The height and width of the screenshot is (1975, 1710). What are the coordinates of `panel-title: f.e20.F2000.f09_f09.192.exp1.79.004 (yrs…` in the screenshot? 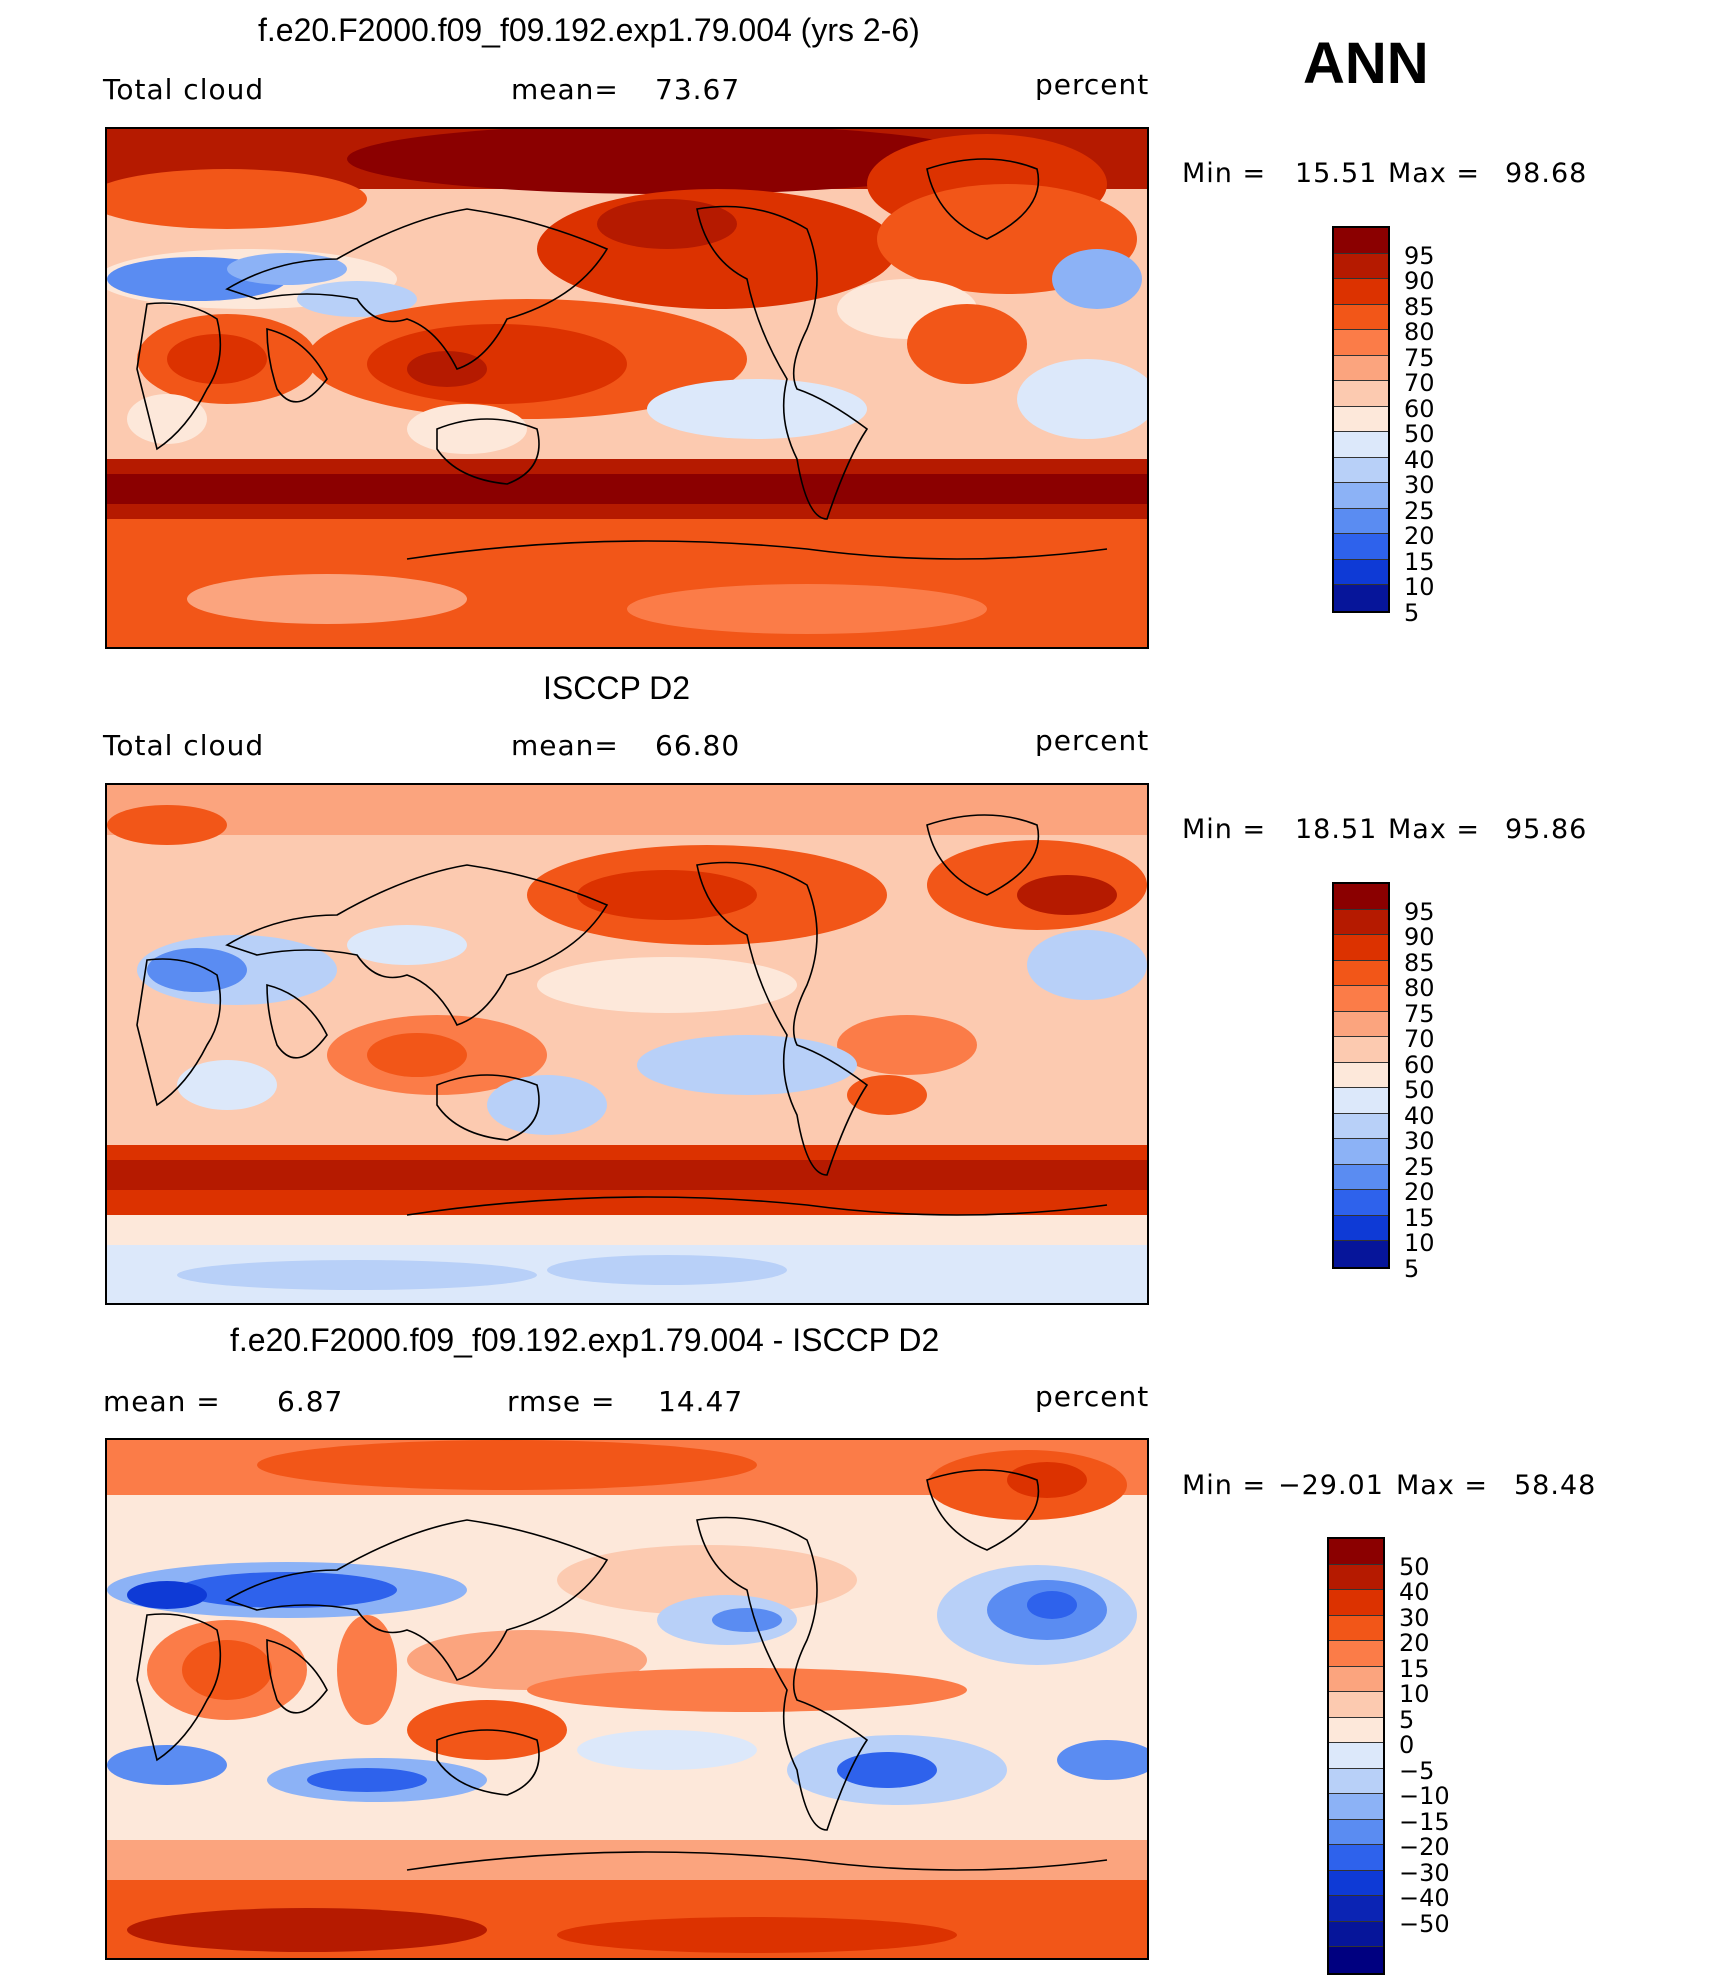 It's located at (589, 30).